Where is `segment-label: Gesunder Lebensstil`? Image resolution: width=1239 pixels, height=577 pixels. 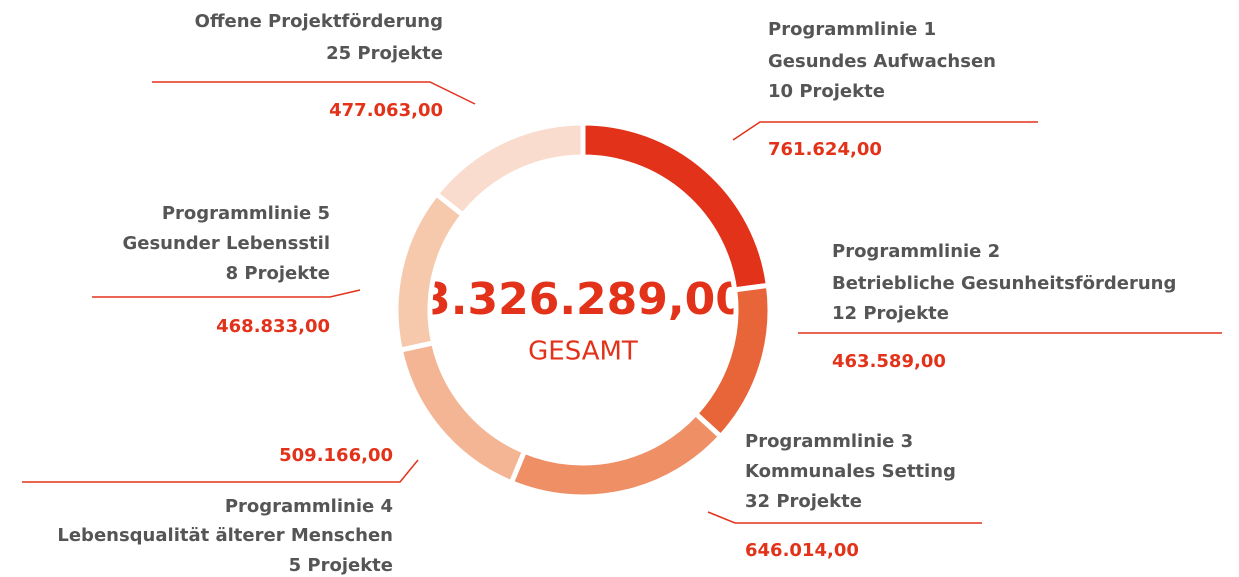
segment-label: Gesunder Lebensstil is located at coordinates (226, 243).